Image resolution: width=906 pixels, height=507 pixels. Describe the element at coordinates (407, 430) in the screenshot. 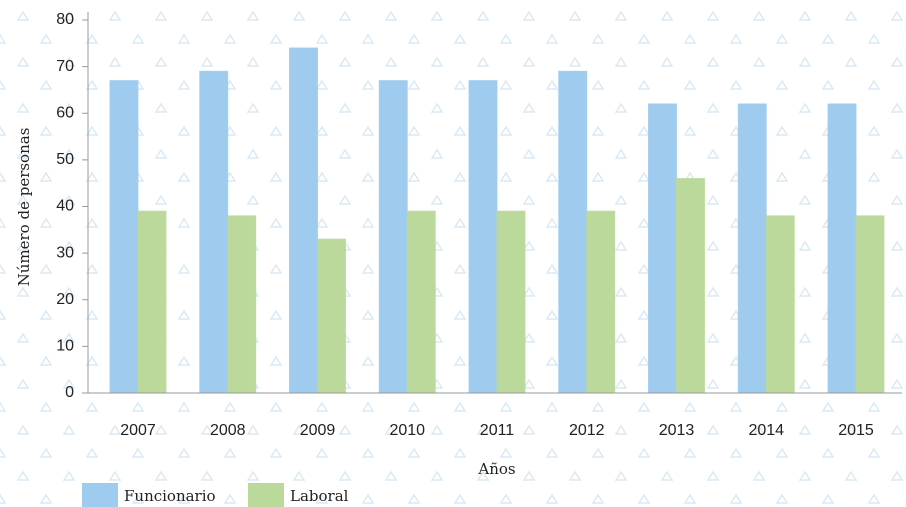

I see `x-tick-label: 2010` at that location.